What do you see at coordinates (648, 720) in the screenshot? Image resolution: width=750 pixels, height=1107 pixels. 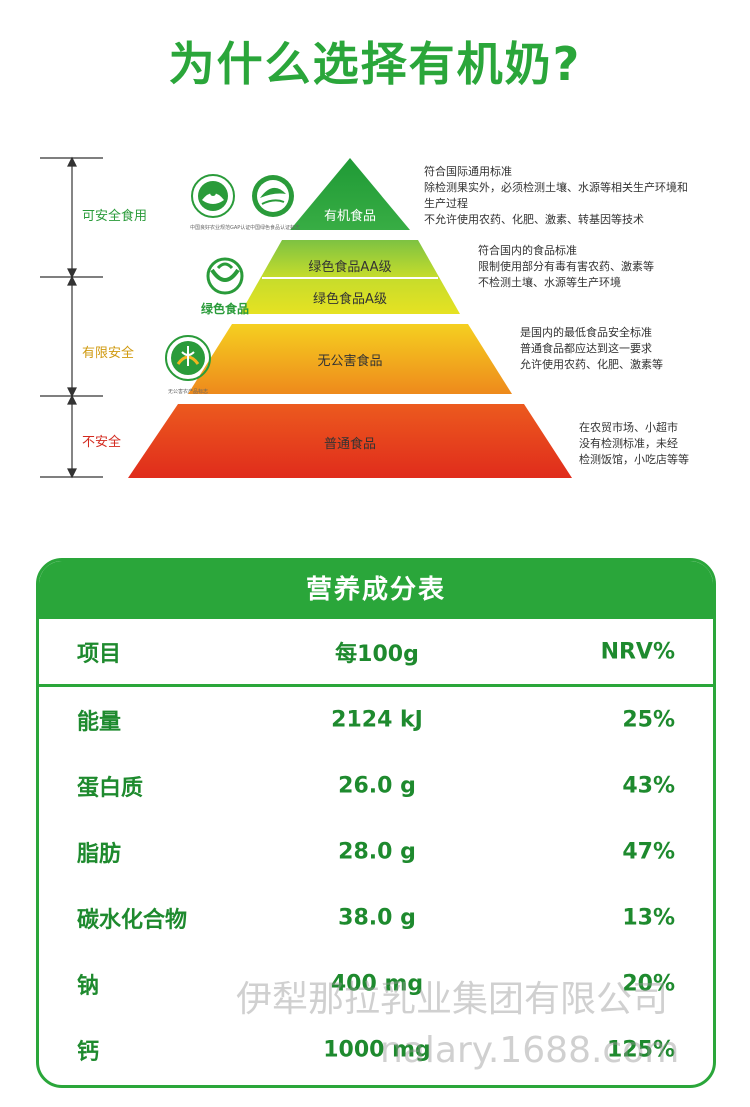 I see `nutrient-nrv: 25%` at bounding box center [648, 720].